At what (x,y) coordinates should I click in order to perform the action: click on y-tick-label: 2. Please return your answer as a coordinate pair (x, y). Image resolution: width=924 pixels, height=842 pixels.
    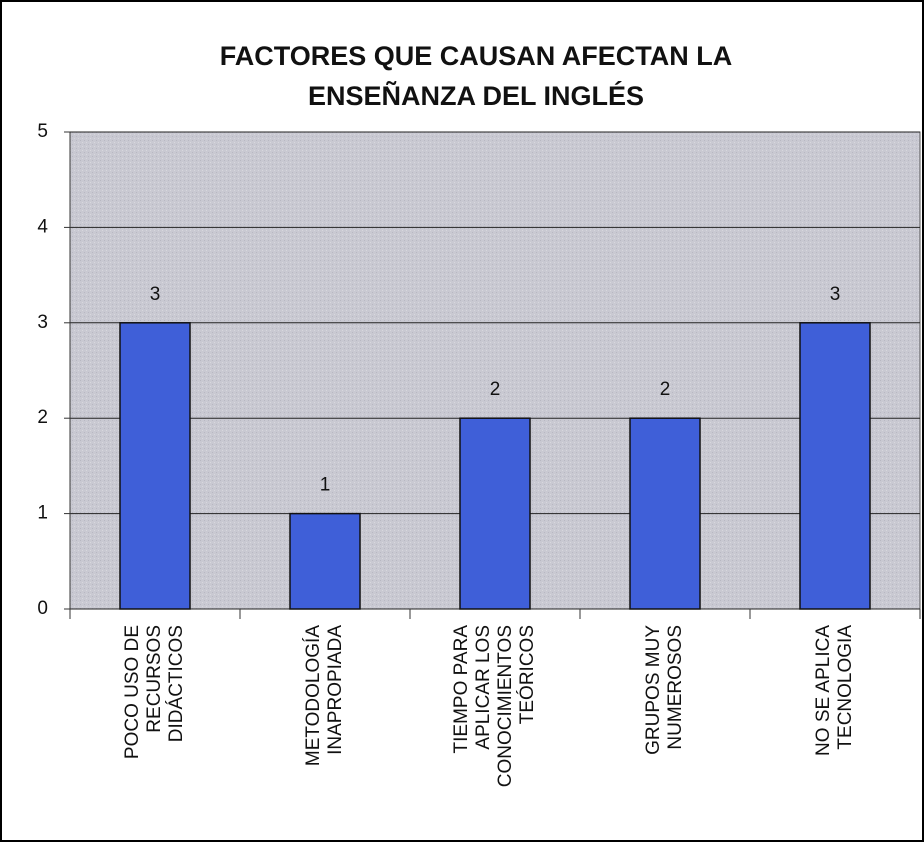
    Looking at the image, I should click on (42, 417).